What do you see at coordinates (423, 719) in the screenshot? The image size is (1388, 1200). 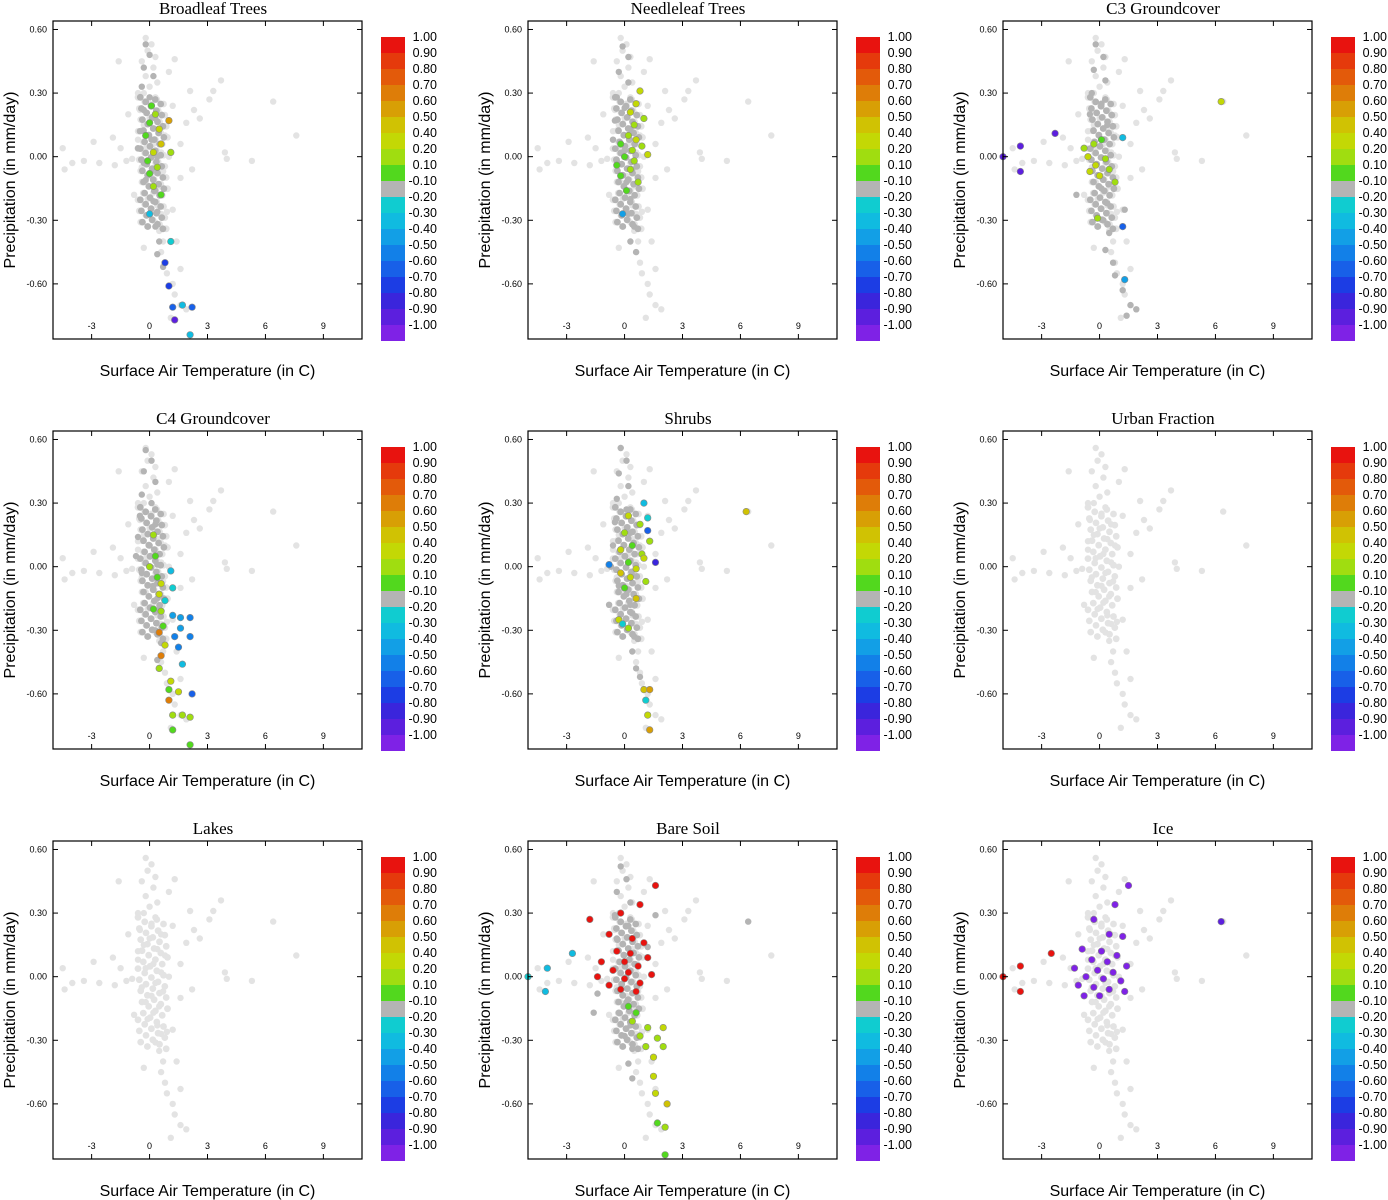 I see `colorbar-label: -0.90` at bounding box center [423, 719].